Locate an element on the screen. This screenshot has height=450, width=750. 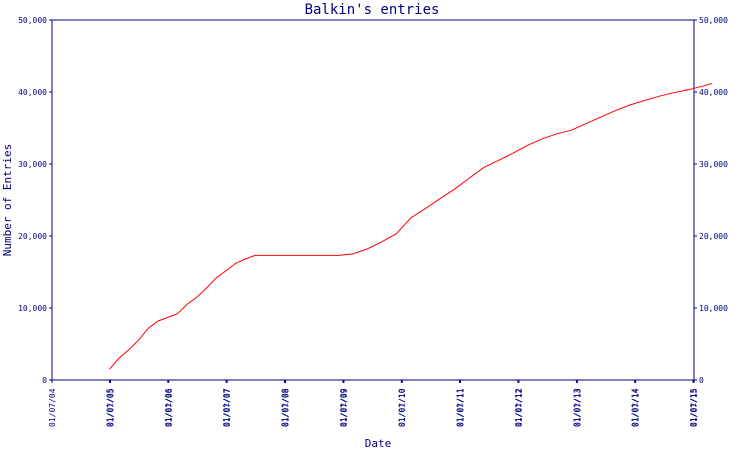
x-tick-label: 01/01/06 is located at coordinates (168, 407).